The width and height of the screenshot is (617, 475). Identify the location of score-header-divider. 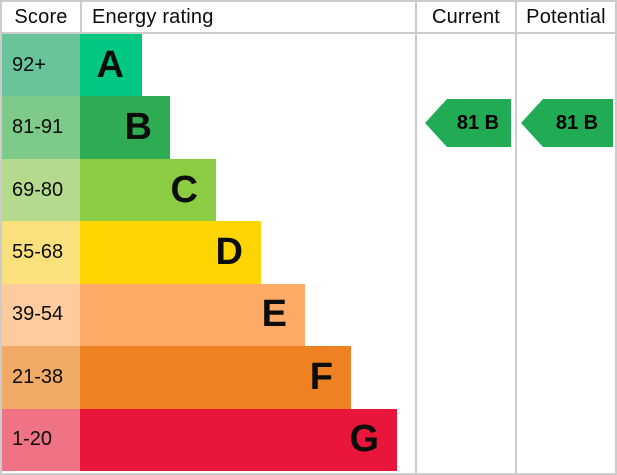
(81, 18).